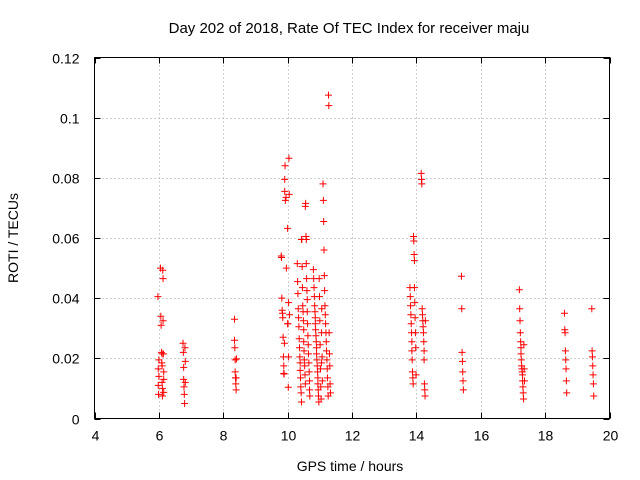 This screenshot has height=480, width=640. I want to click on y-tick-label: 0.12, so click(65, 59).